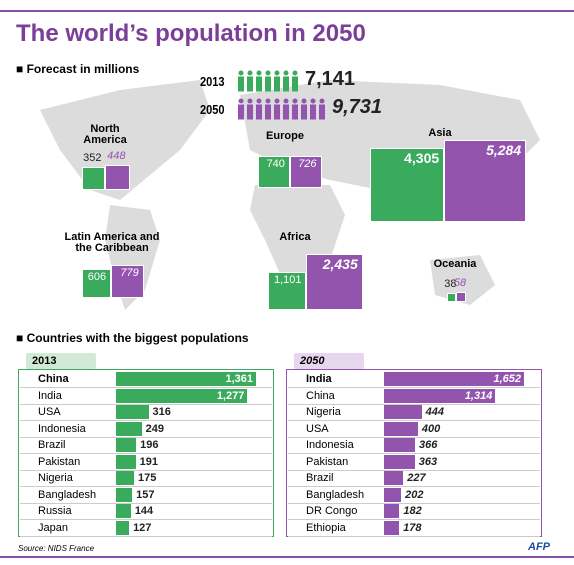  What do you see at coordinates (78, 69) in the screenshot?
I see `forecast-label: ■ Forecast in millions` at bounding box center [78, 69].